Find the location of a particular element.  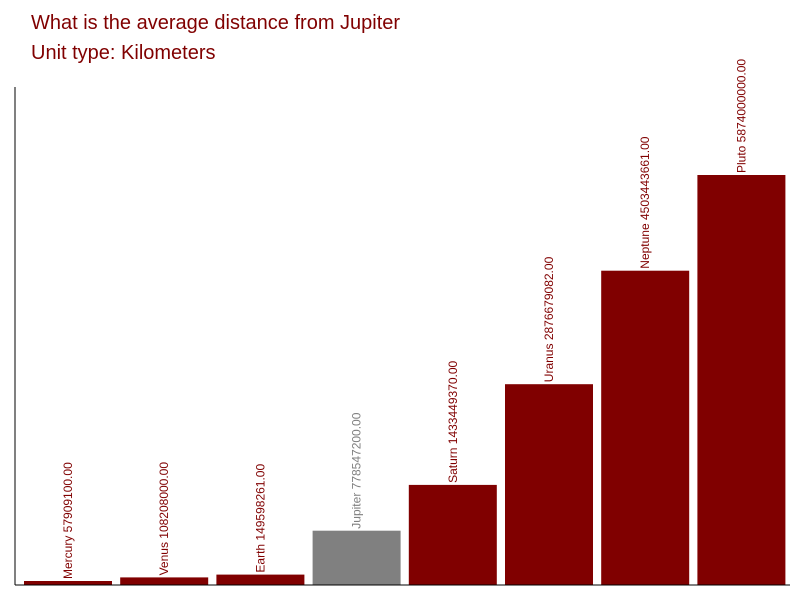

bar-label-jupiter: Jupiter 778547200.00 is located at coordinates (357, 470).